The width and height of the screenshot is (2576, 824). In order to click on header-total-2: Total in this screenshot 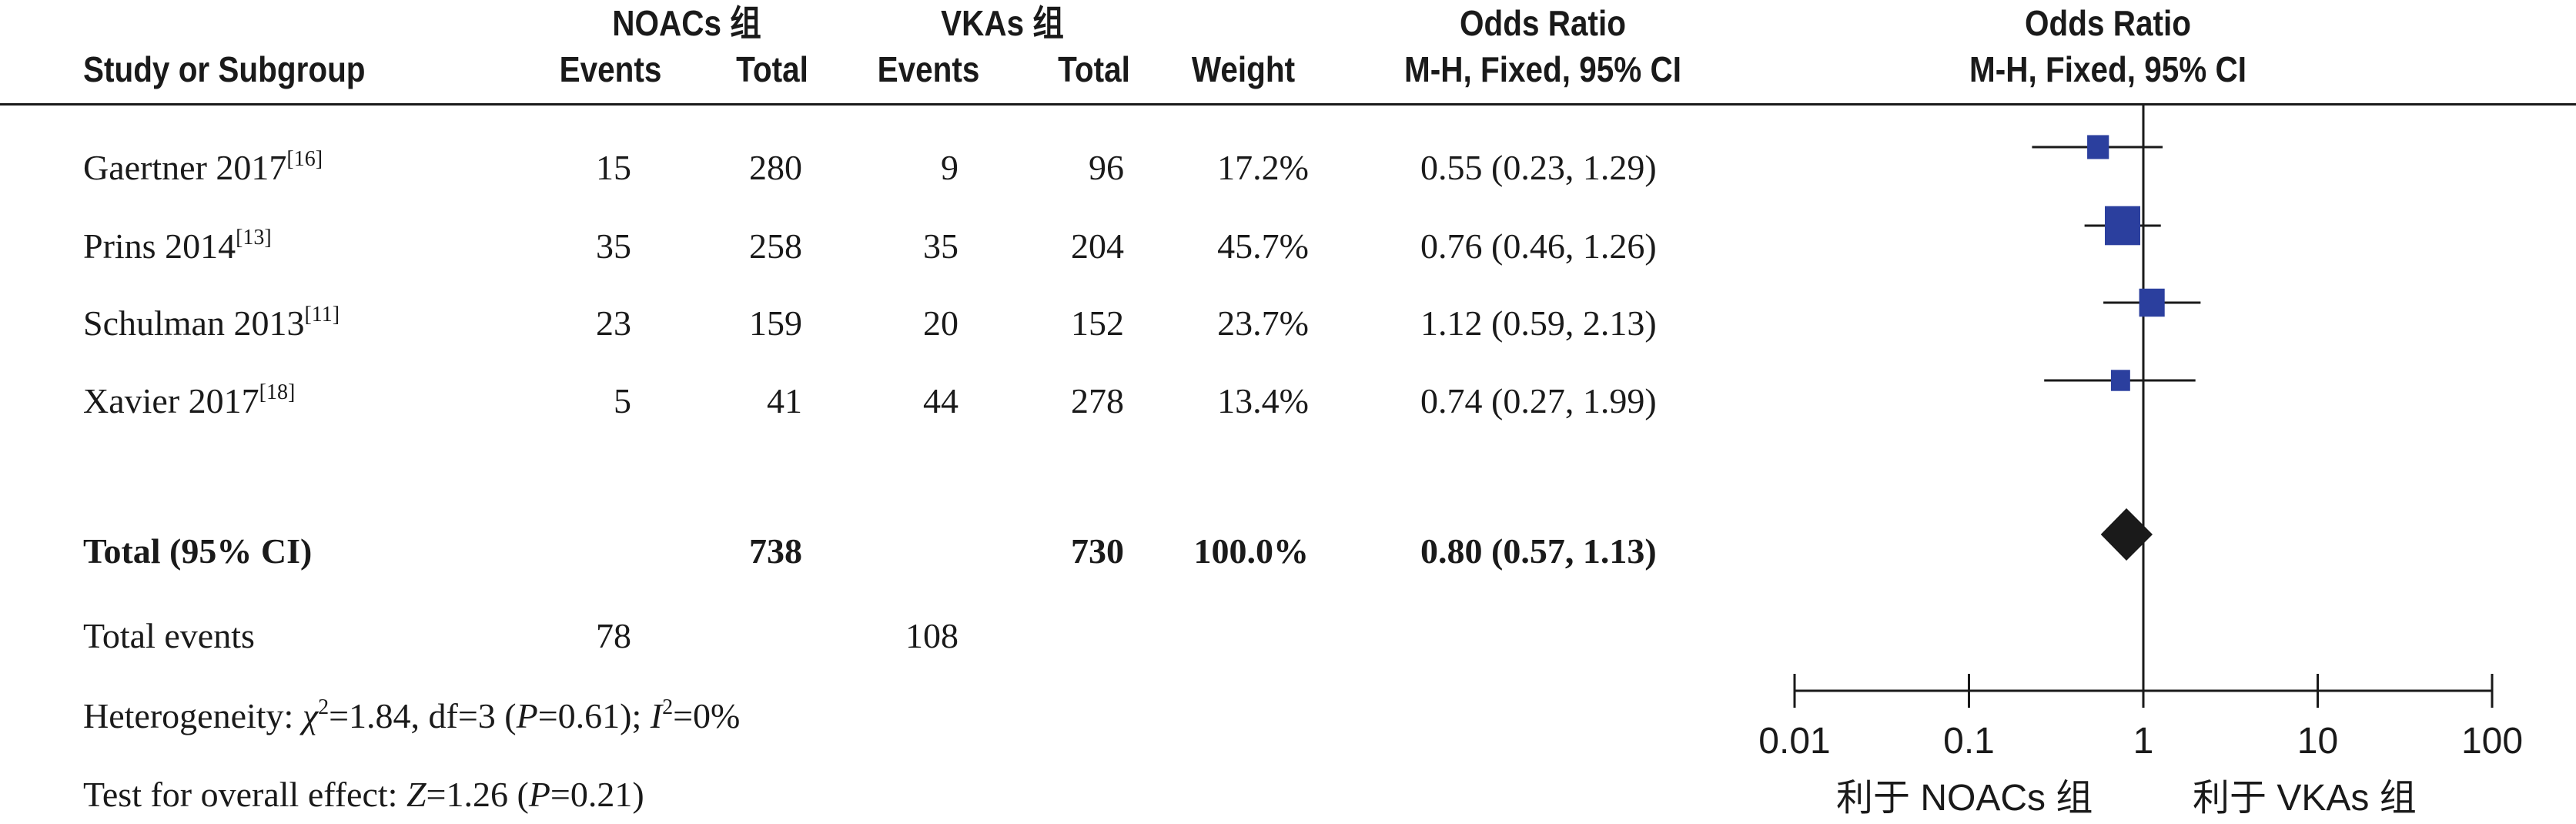, I will do `click(1094, 69)`.